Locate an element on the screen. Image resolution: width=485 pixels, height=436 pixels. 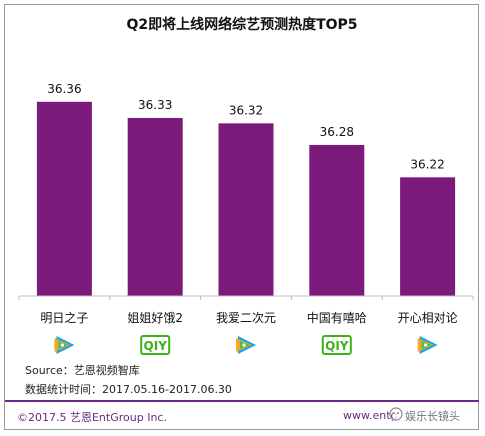
data-label-5: 36.22 is located at coordinates (427, 164).